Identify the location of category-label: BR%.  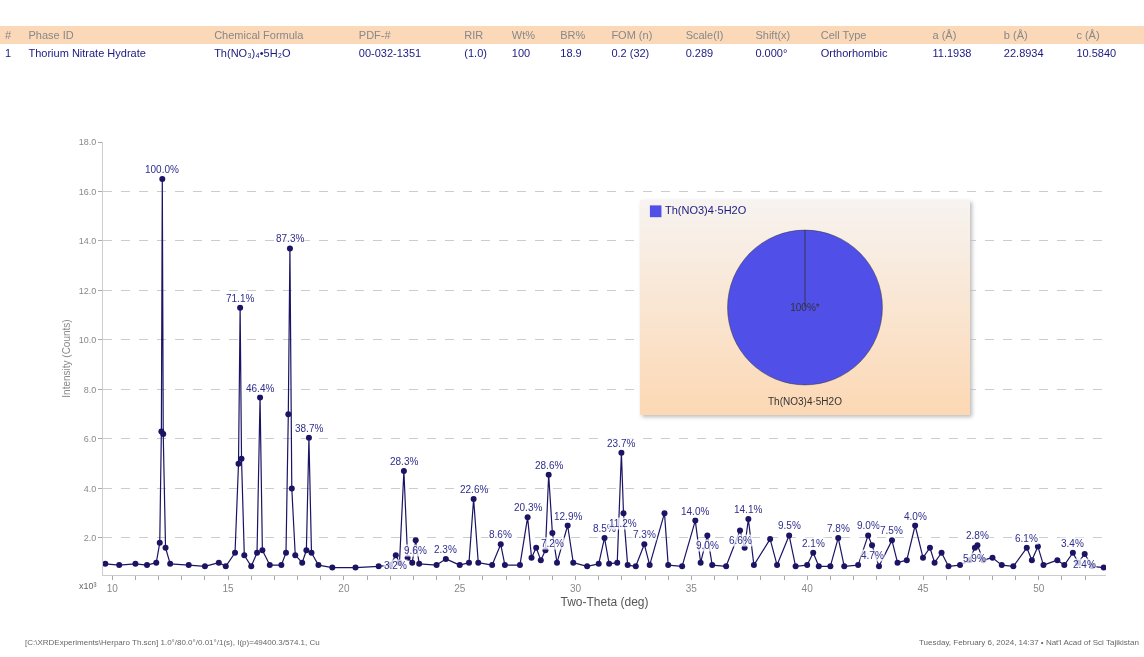
(581, 35).